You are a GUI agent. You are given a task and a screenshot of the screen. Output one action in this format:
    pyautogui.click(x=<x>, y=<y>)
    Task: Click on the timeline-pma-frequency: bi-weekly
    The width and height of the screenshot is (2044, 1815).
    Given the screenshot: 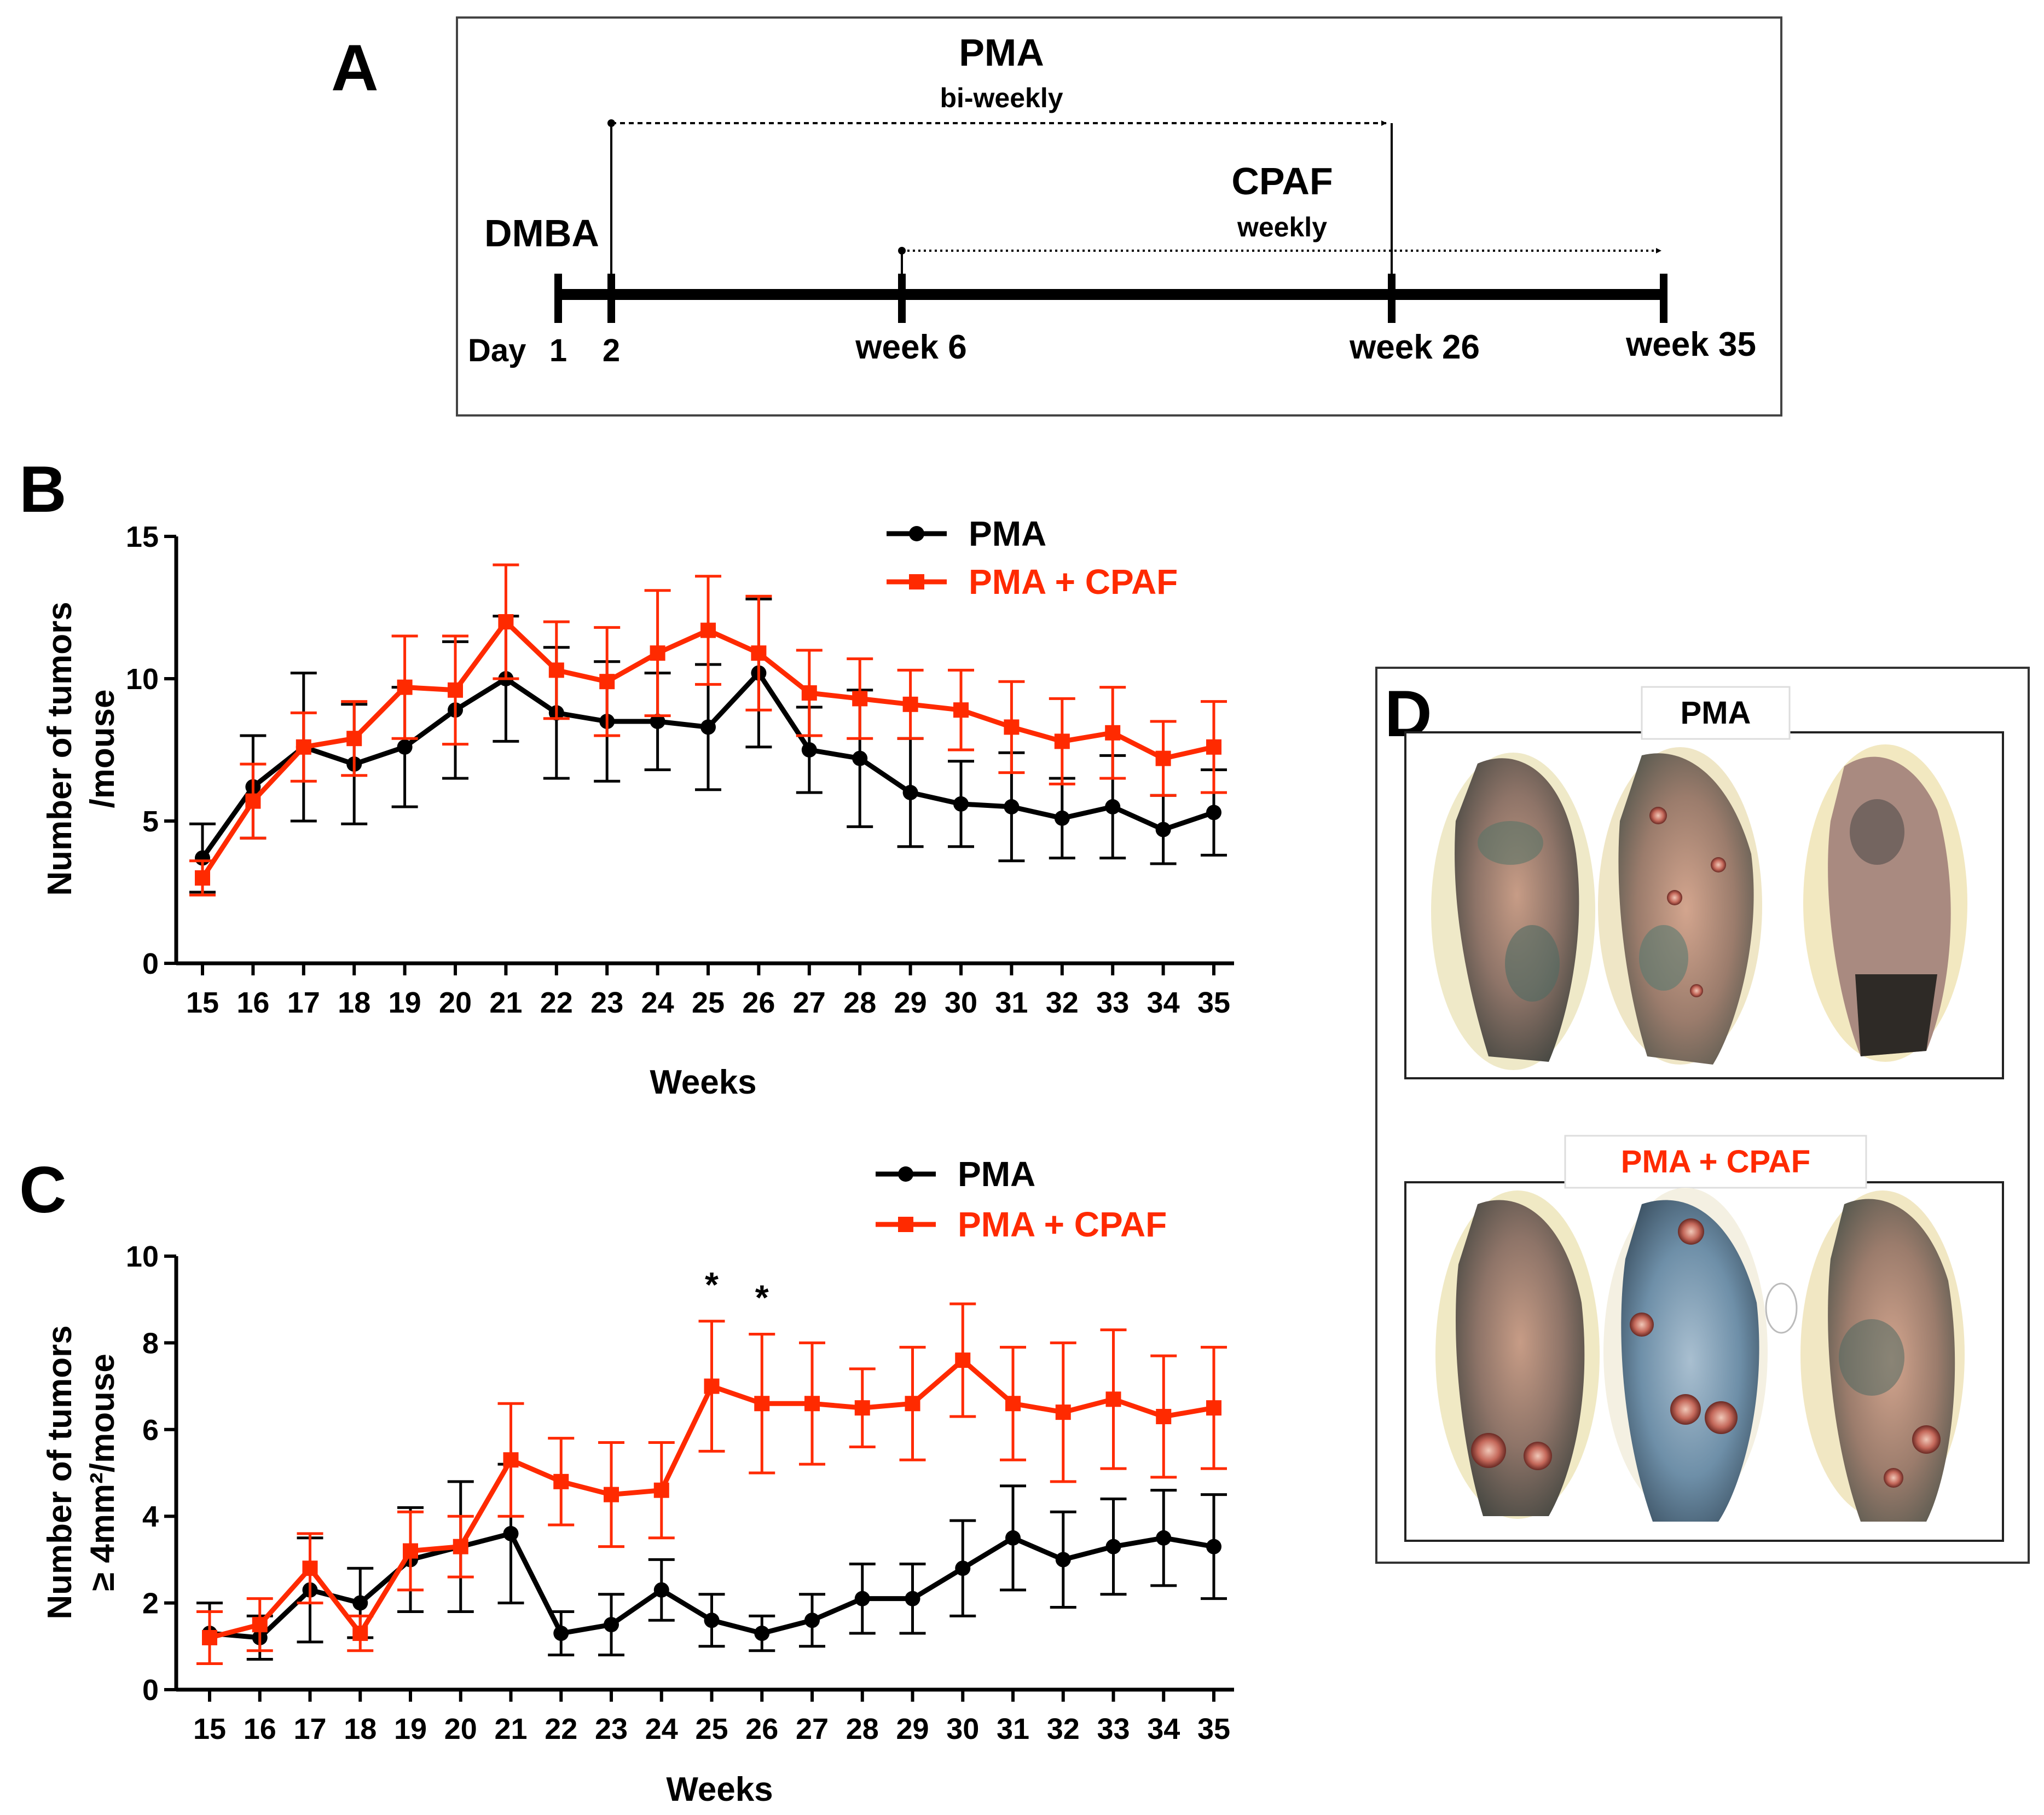 What is the action you would take?
    pyautogui.click(x=1001, y=98)
    